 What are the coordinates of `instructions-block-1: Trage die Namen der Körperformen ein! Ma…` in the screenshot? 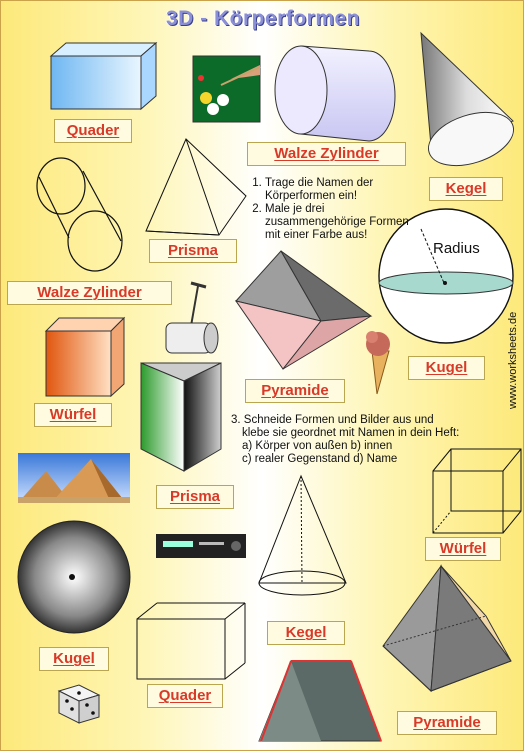 It's located at (332, 209).